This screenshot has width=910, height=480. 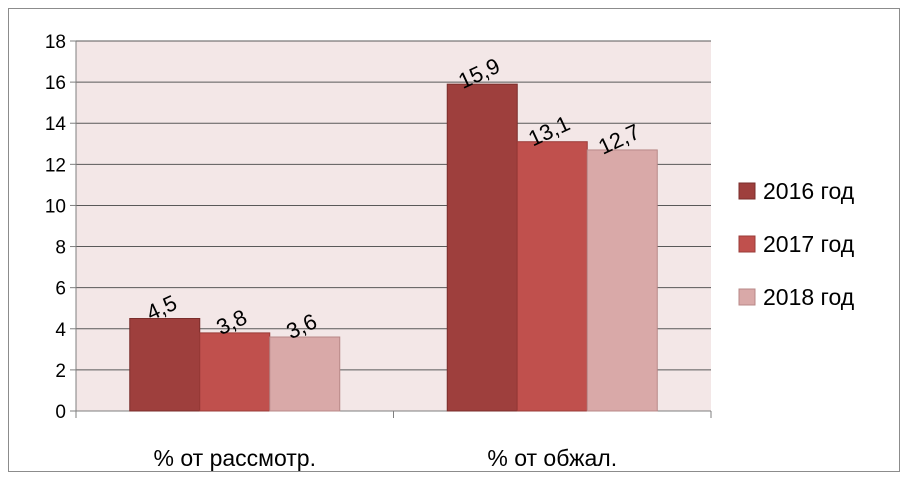 What do you see at coordinates (60, 412) in the screenshot?
I see `y-axis-tick-label: 0` at bounding box center [60, 412].